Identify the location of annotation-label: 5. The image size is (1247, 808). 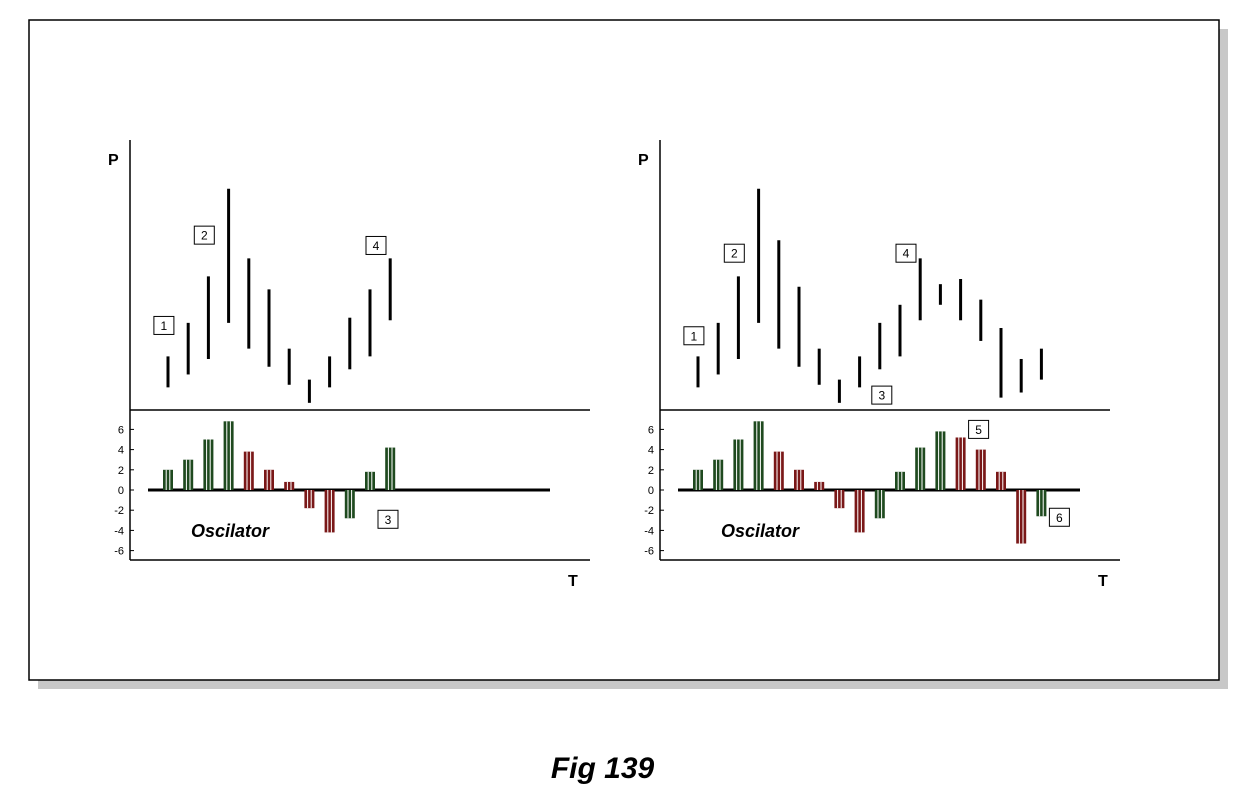
(979, 429).